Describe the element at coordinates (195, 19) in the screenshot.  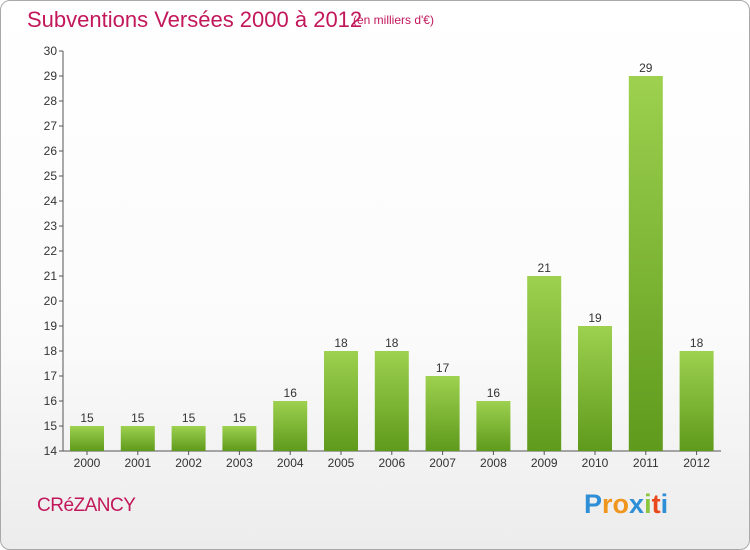
I see `chart-title: Subventions Versées 2000 à 2012` at that location.